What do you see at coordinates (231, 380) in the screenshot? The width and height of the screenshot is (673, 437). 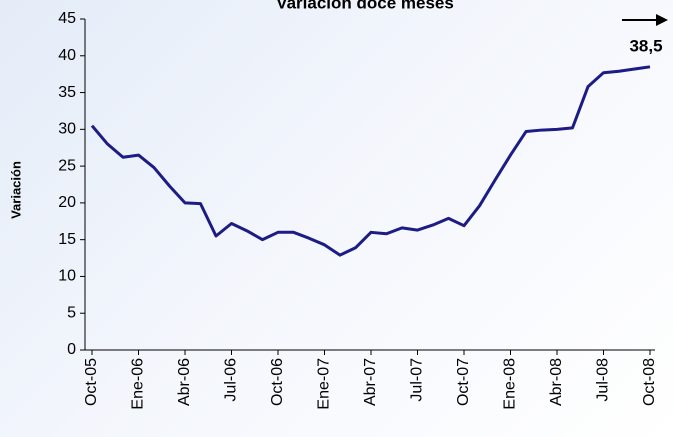 I see `x-tick-label: Jul-06` at bounding box center [231, 380].